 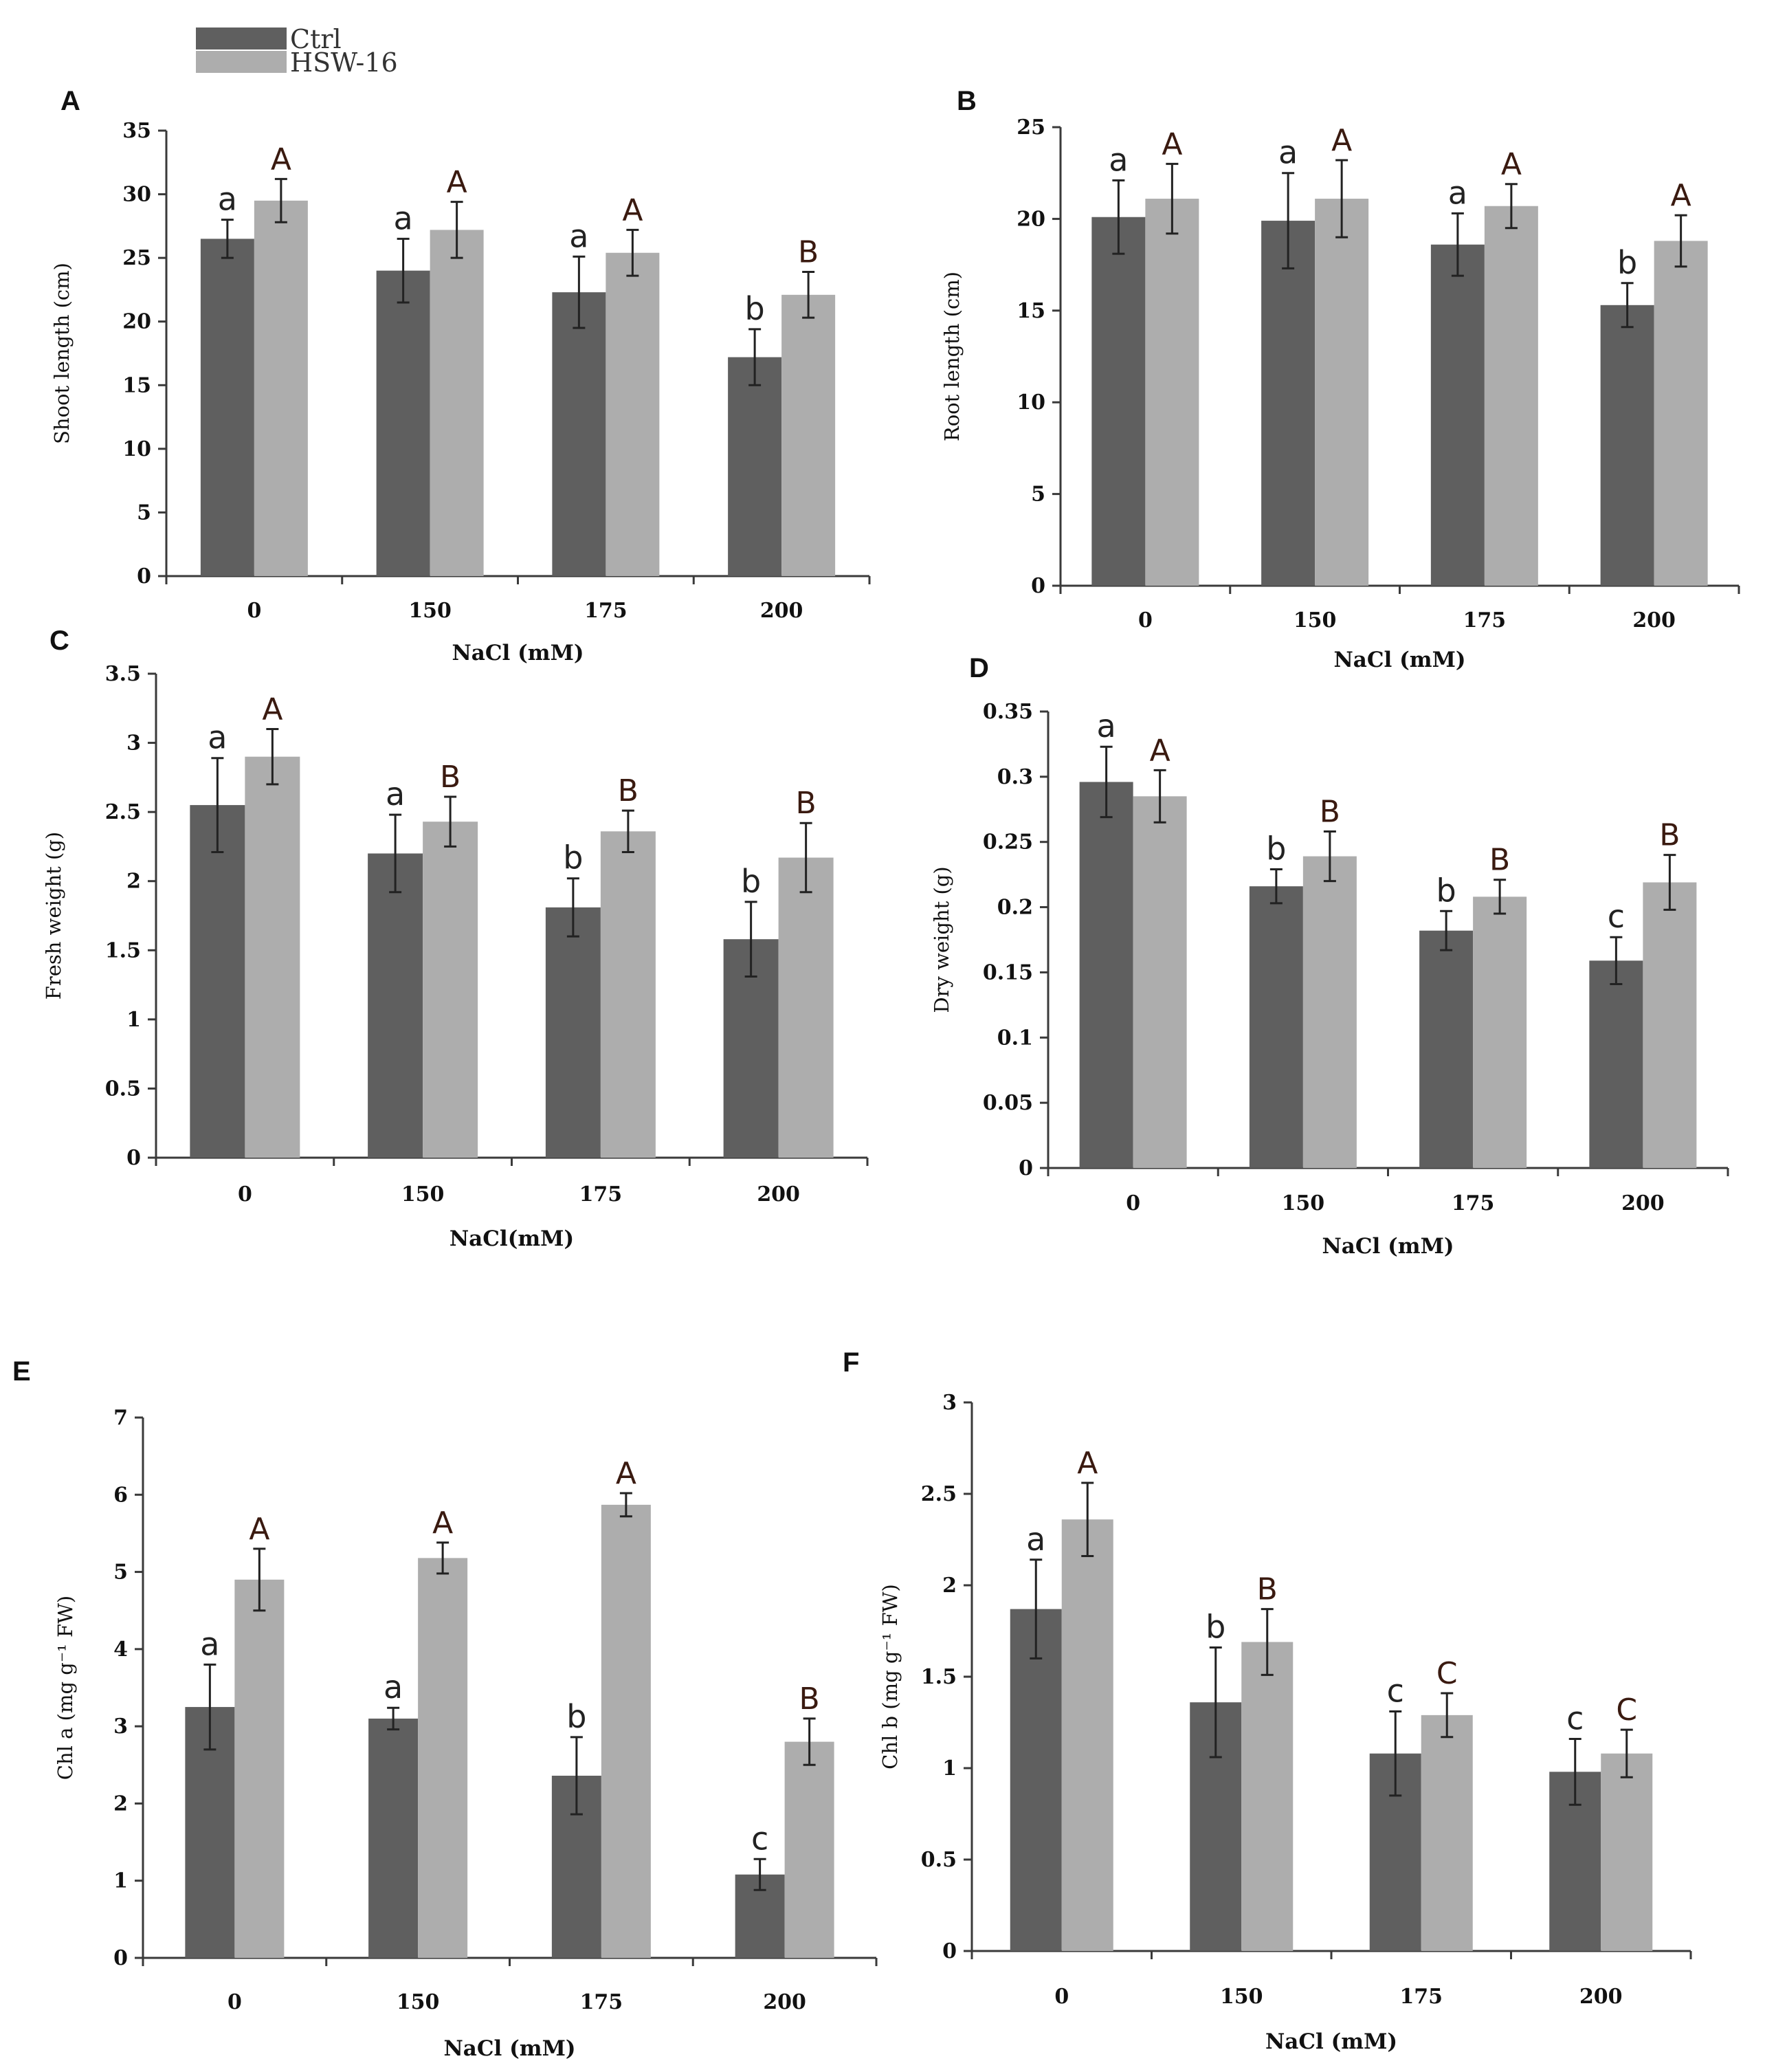 What do you see at coordinates (209, 1643) in the screenshot?
I see `panel-e-significance-letter: a` at bounding box center [209, 1643].